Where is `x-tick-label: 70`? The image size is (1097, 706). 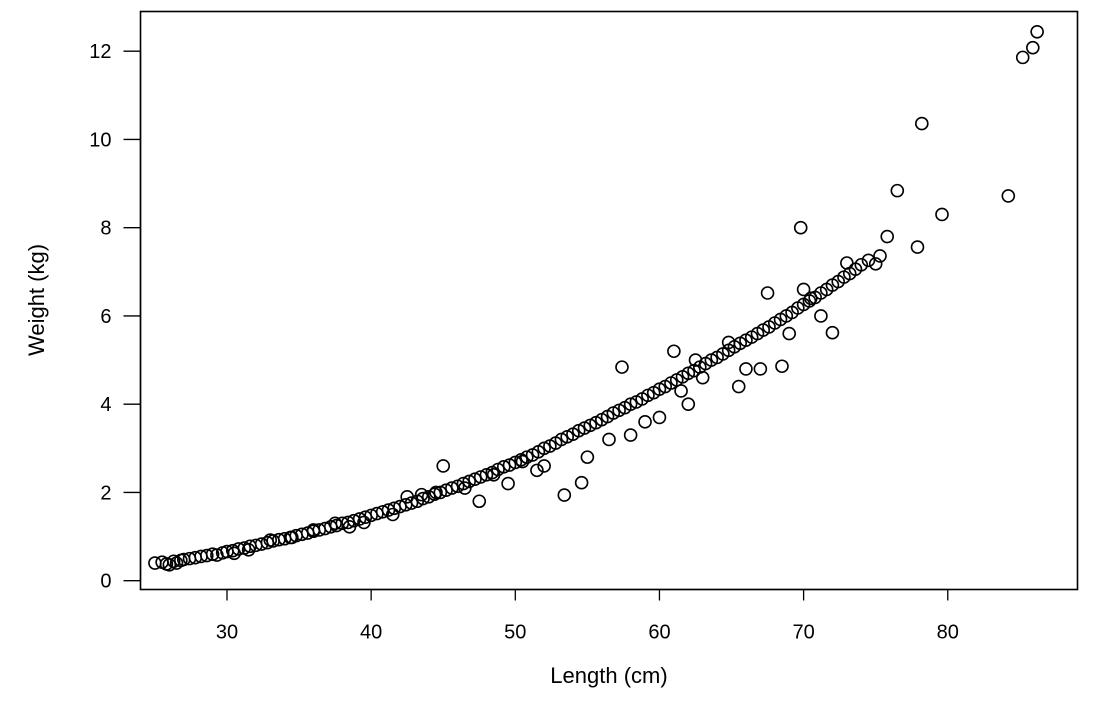
x-tick-label: 70 is located at coordinates (803, 633).